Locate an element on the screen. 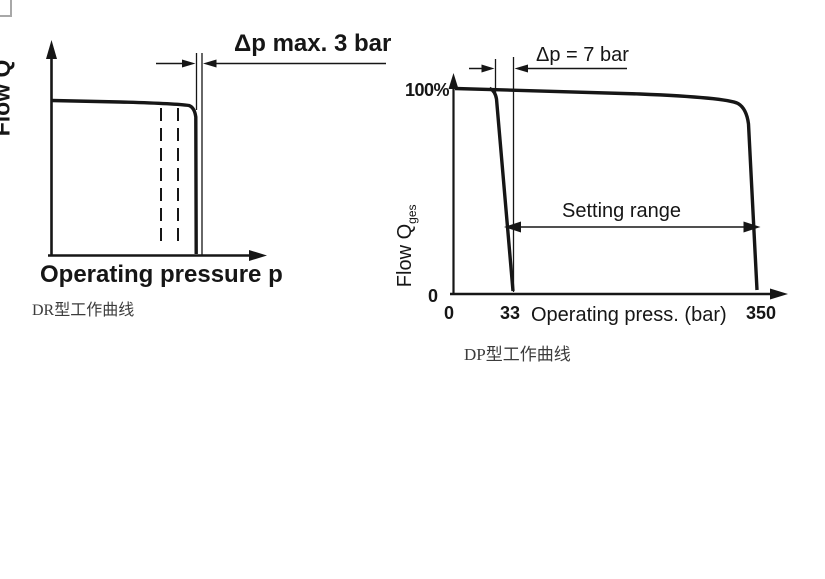 The image size is (825, 579). dp-setting-range-arrow-left-icon is located at coordinates (512, 227).